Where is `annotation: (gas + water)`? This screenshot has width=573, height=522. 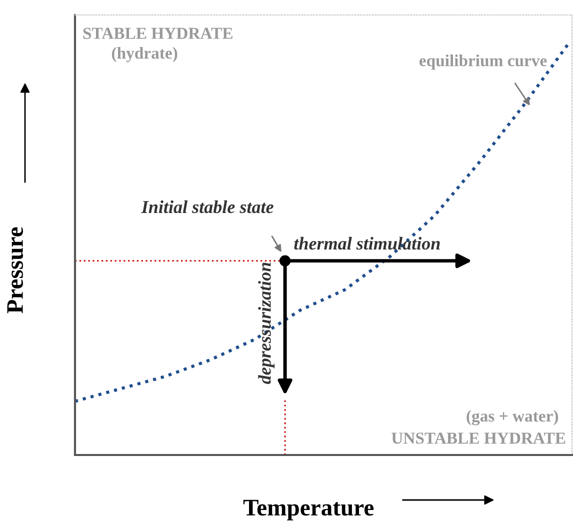
annotation: (gas + water) is located at coordinates (512, 418).